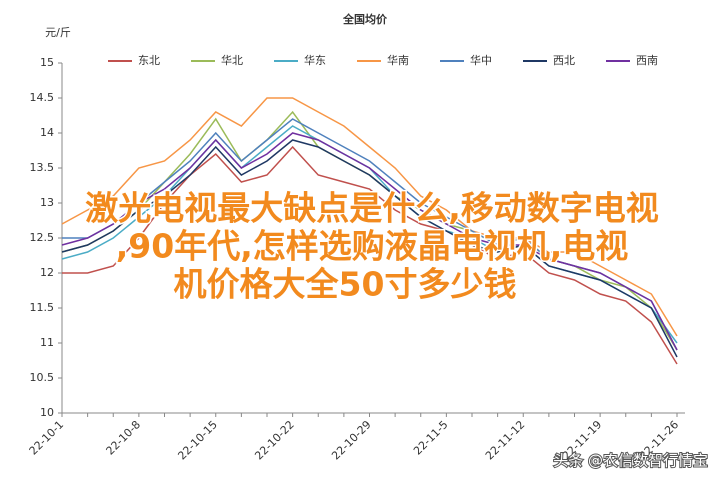 Image resolution: width=718 pixels, height=482 pixels. I want to click on legend-label: 东北, so click(149, 60).